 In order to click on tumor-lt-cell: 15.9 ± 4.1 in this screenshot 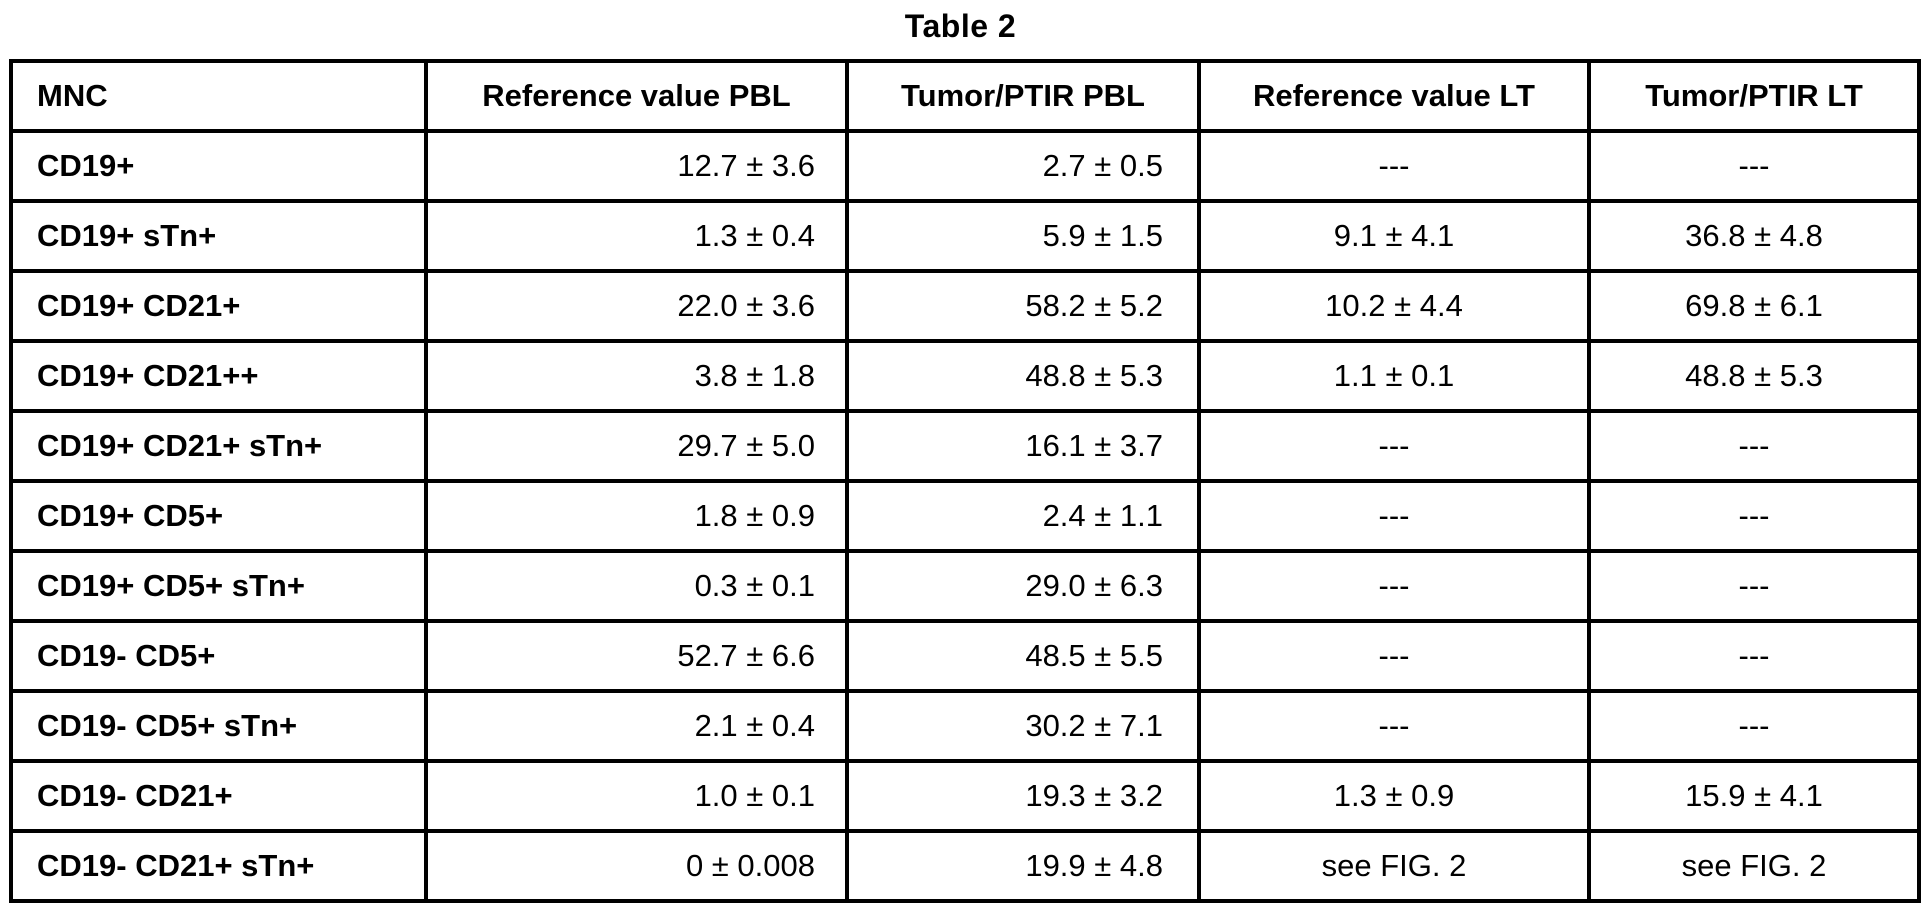, I will do `click(1754, 796)`.